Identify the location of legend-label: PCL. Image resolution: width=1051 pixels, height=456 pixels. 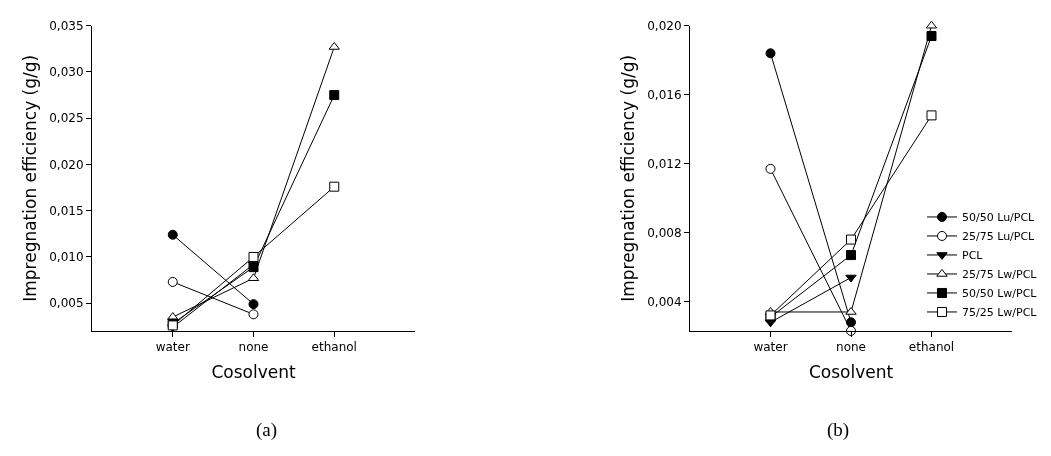
(973, 256).